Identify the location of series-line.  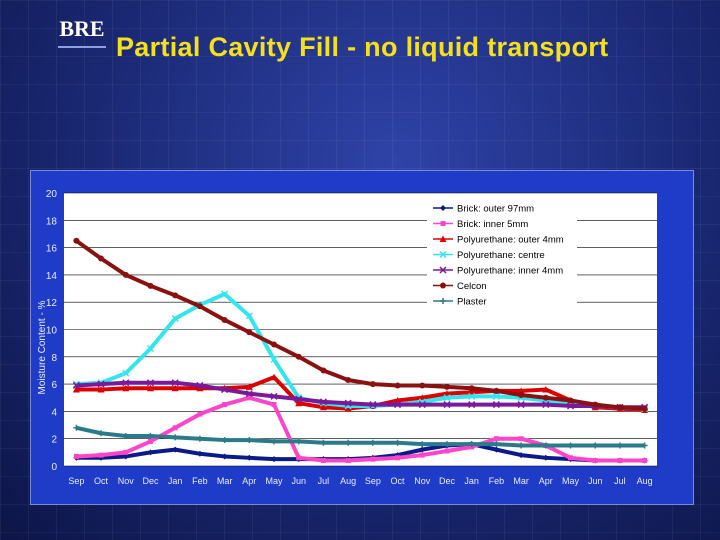
(360, 436).